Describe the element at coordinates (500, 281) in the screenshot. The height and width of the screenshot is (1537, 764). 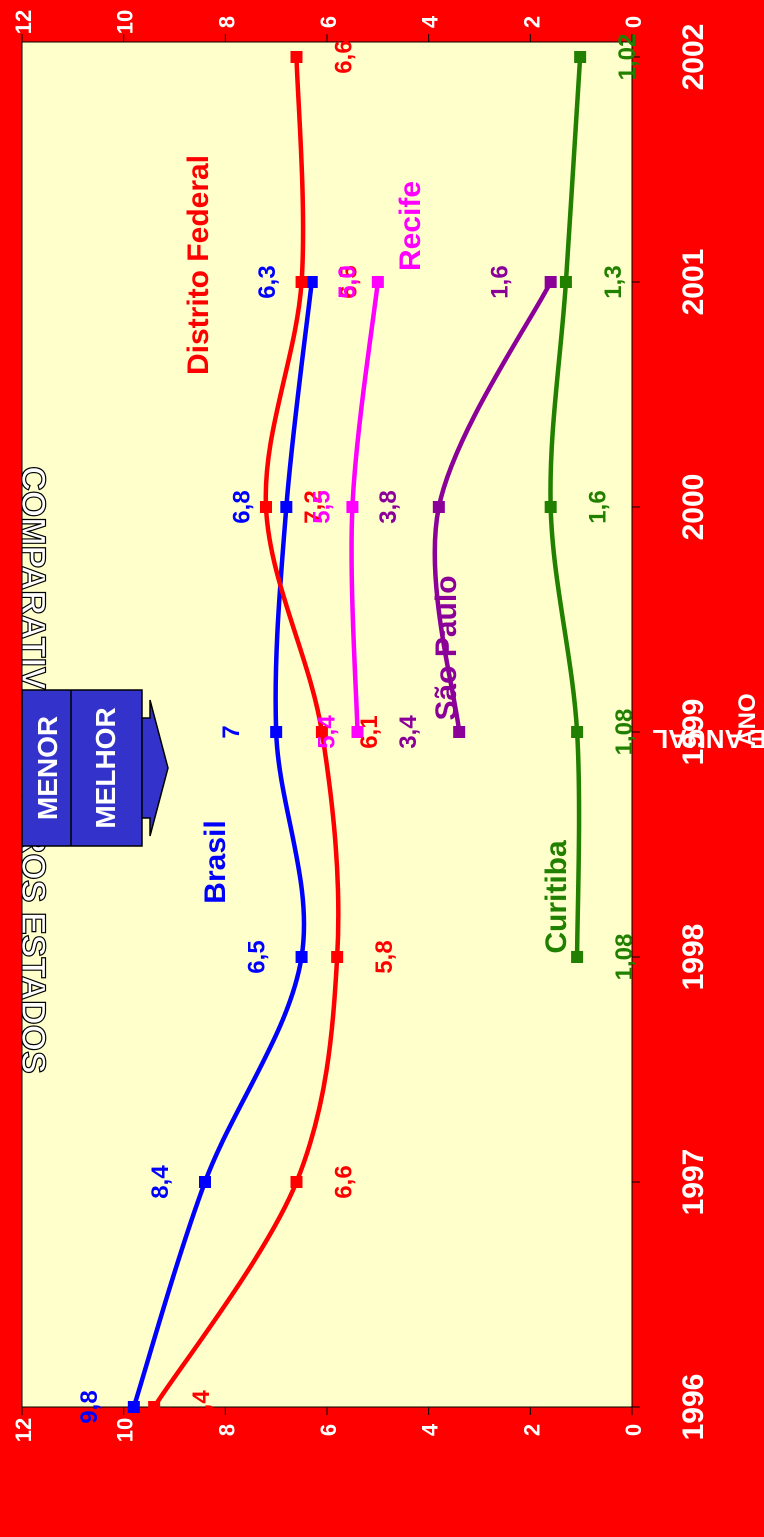
I see `data-label-sao-paulo: 1,6` at that location.